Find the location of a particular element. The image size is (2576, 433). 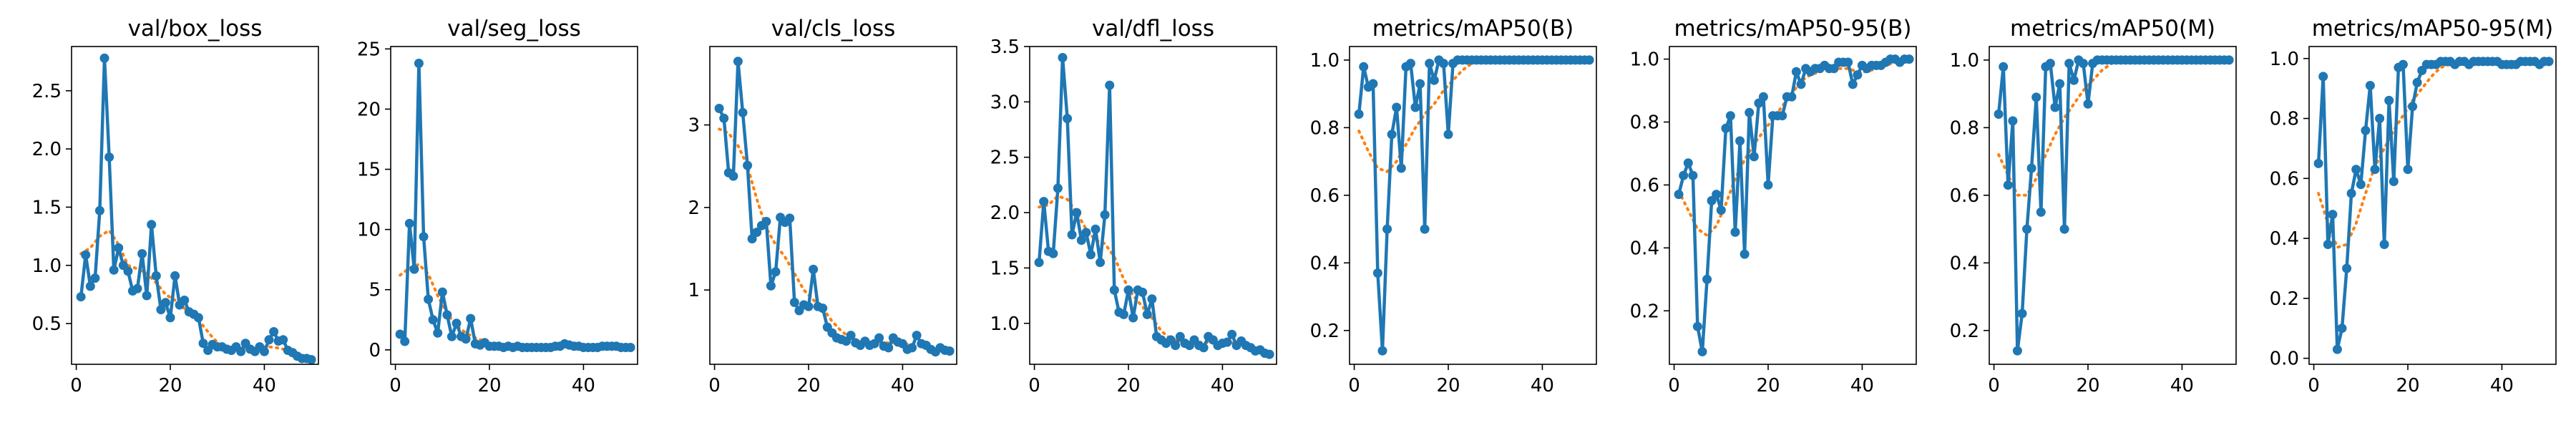

y-tick-label: 25 is located at coordinates (369, 49).